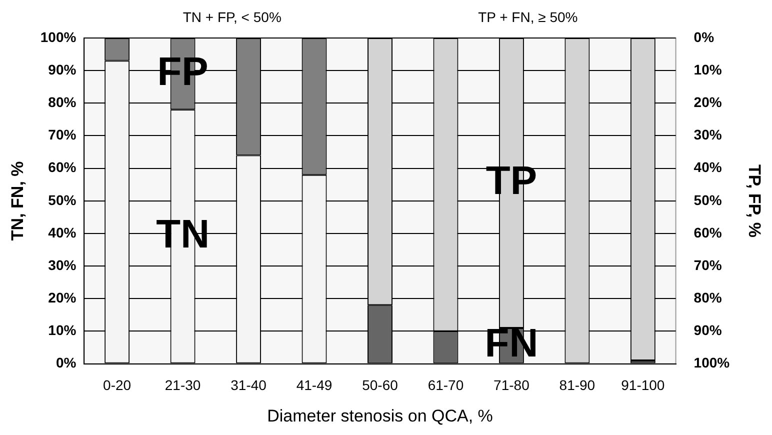 The height and width of the screenshot is (435, 772). Describe the element at coordinates (62, 330) in the screenshot. I see `y-tick-label: 10%` at that location.